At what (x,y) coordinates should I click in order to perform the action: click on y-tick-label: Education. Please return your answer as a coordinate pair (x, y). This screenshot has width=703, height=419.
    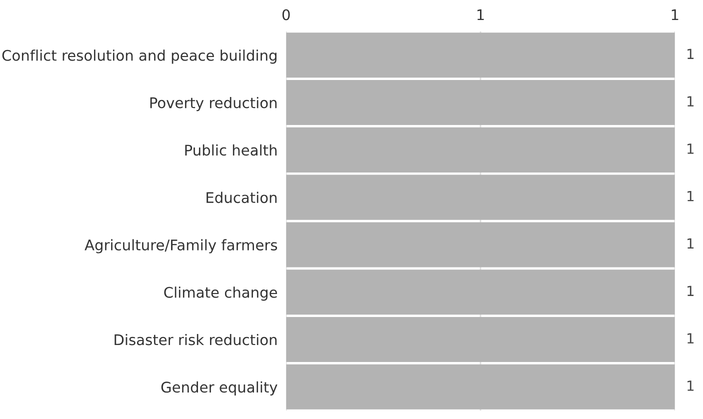
    Looking at the image, I should click on (241, 198).